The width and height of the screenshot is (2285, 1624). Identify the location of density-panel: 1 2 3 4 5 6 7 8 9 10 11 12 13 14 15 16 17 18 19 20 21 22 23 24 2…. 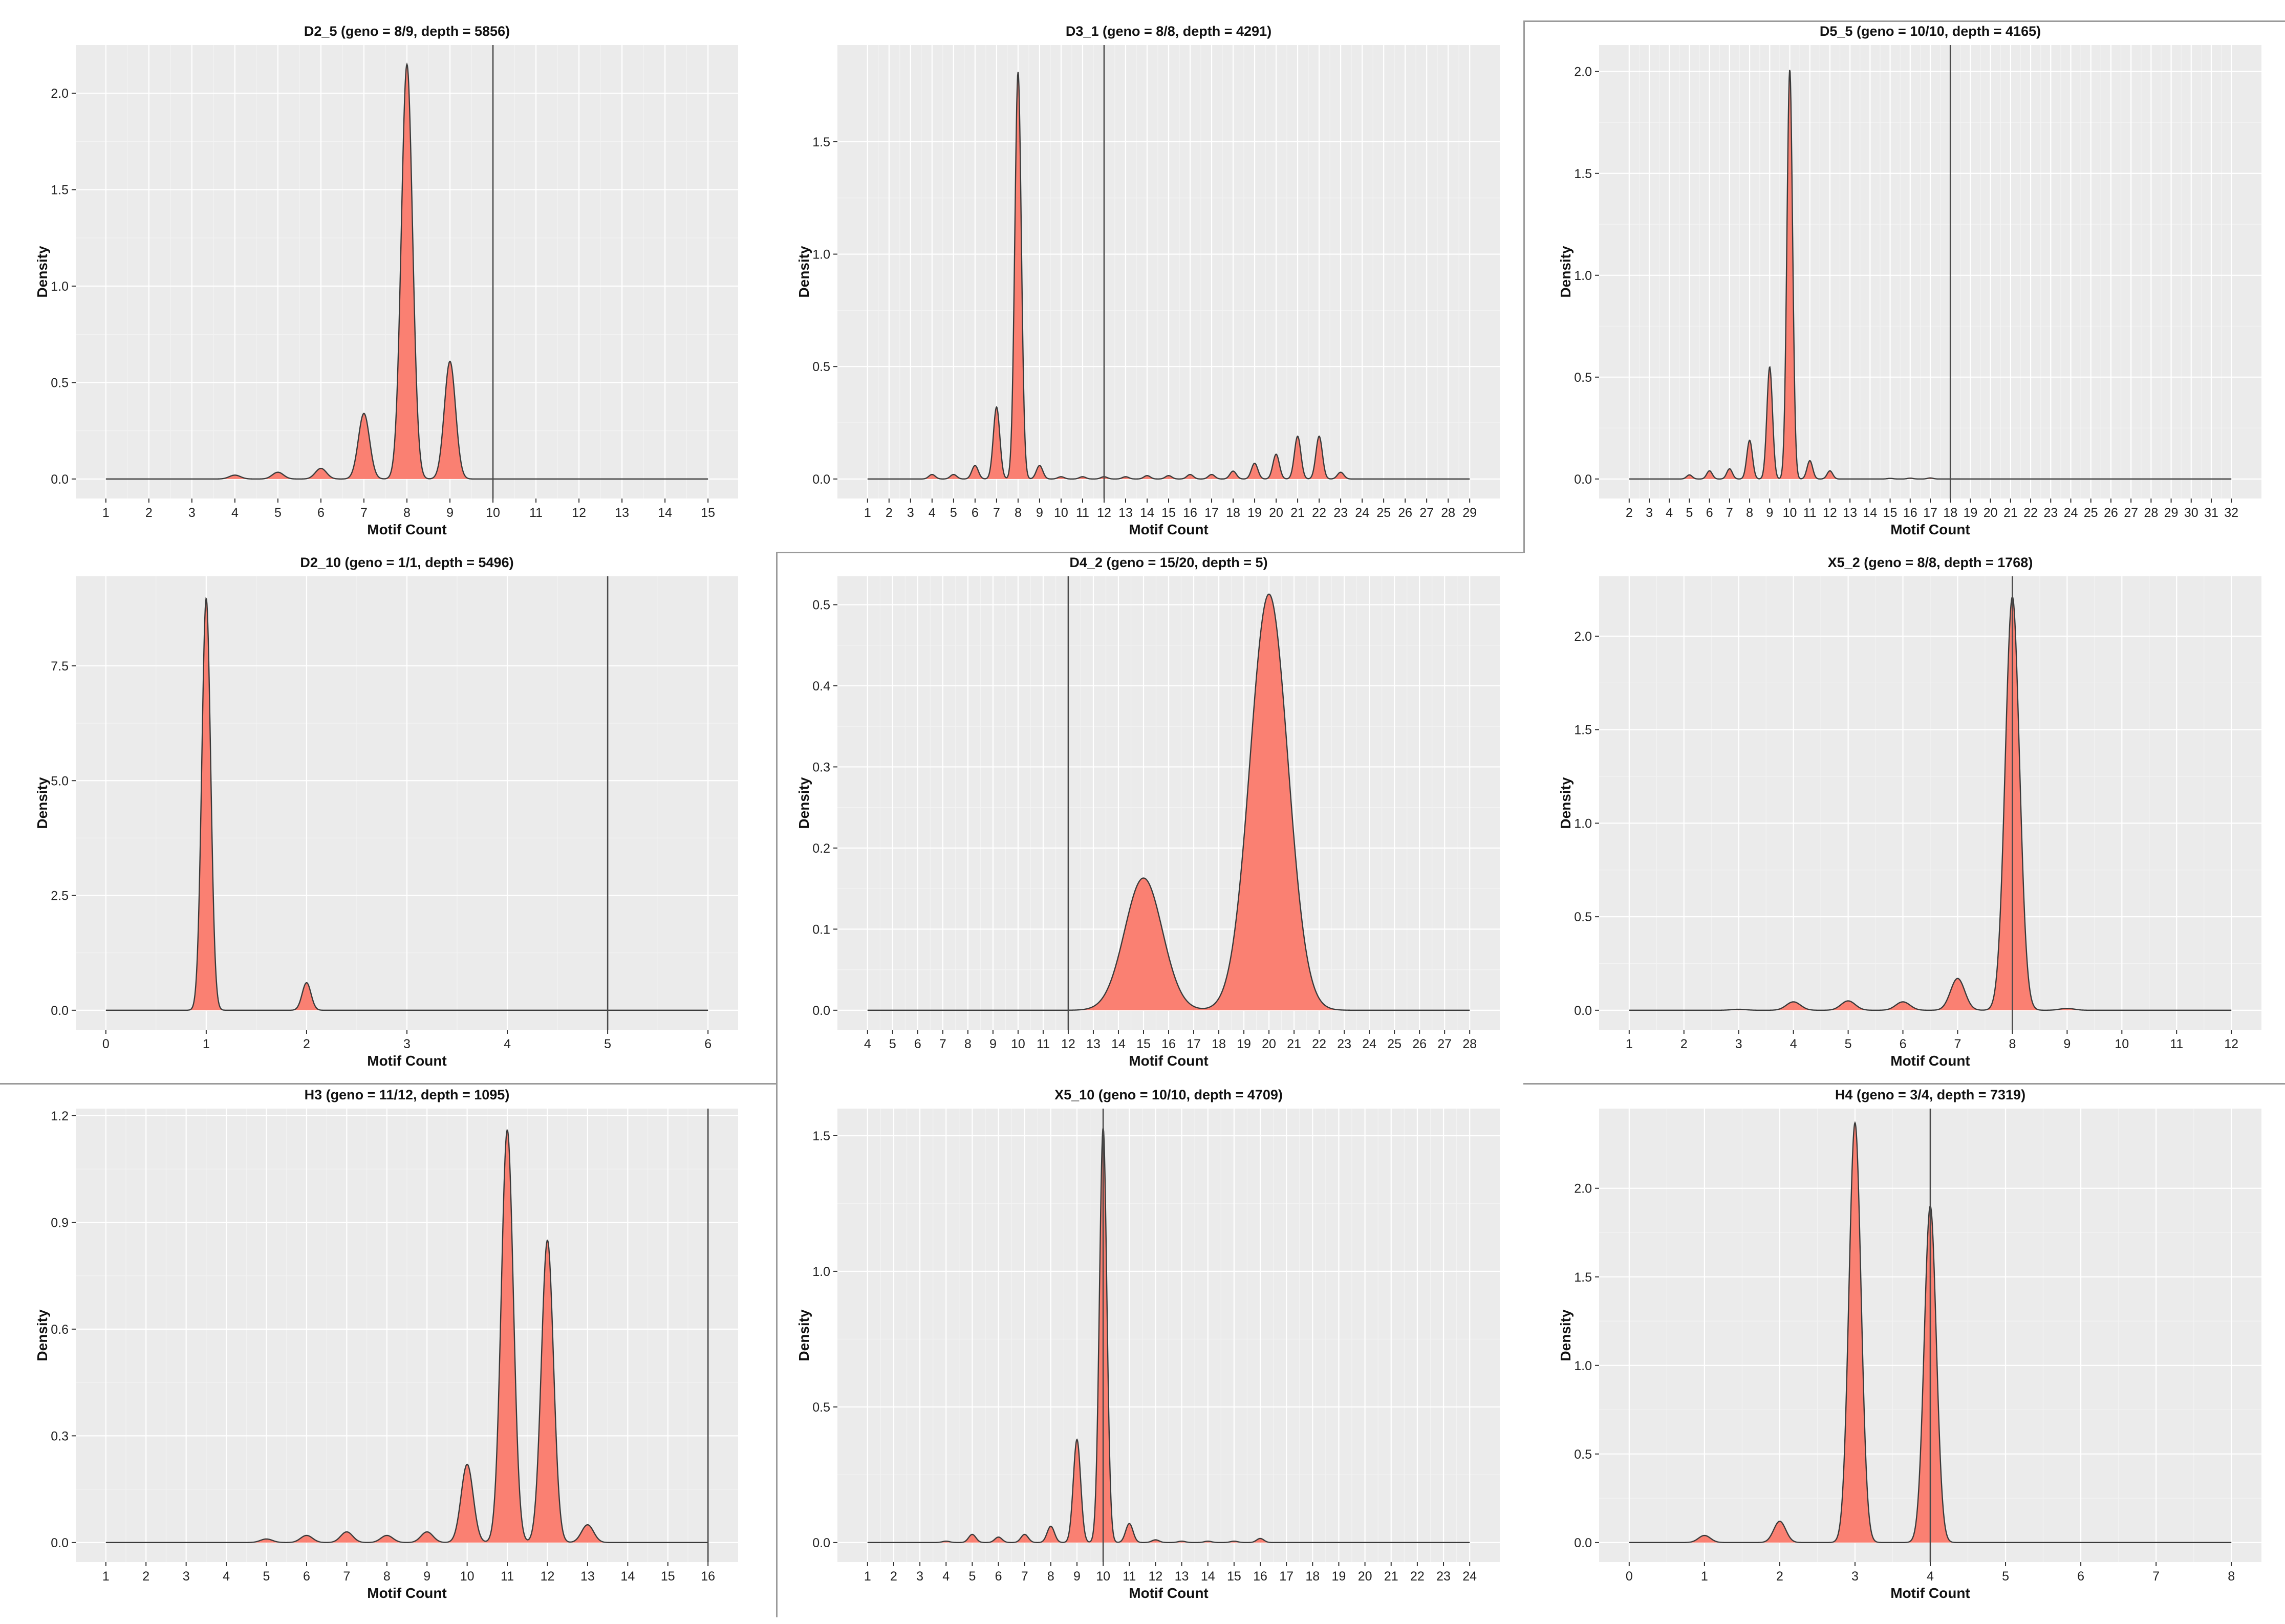
(1142, 280).